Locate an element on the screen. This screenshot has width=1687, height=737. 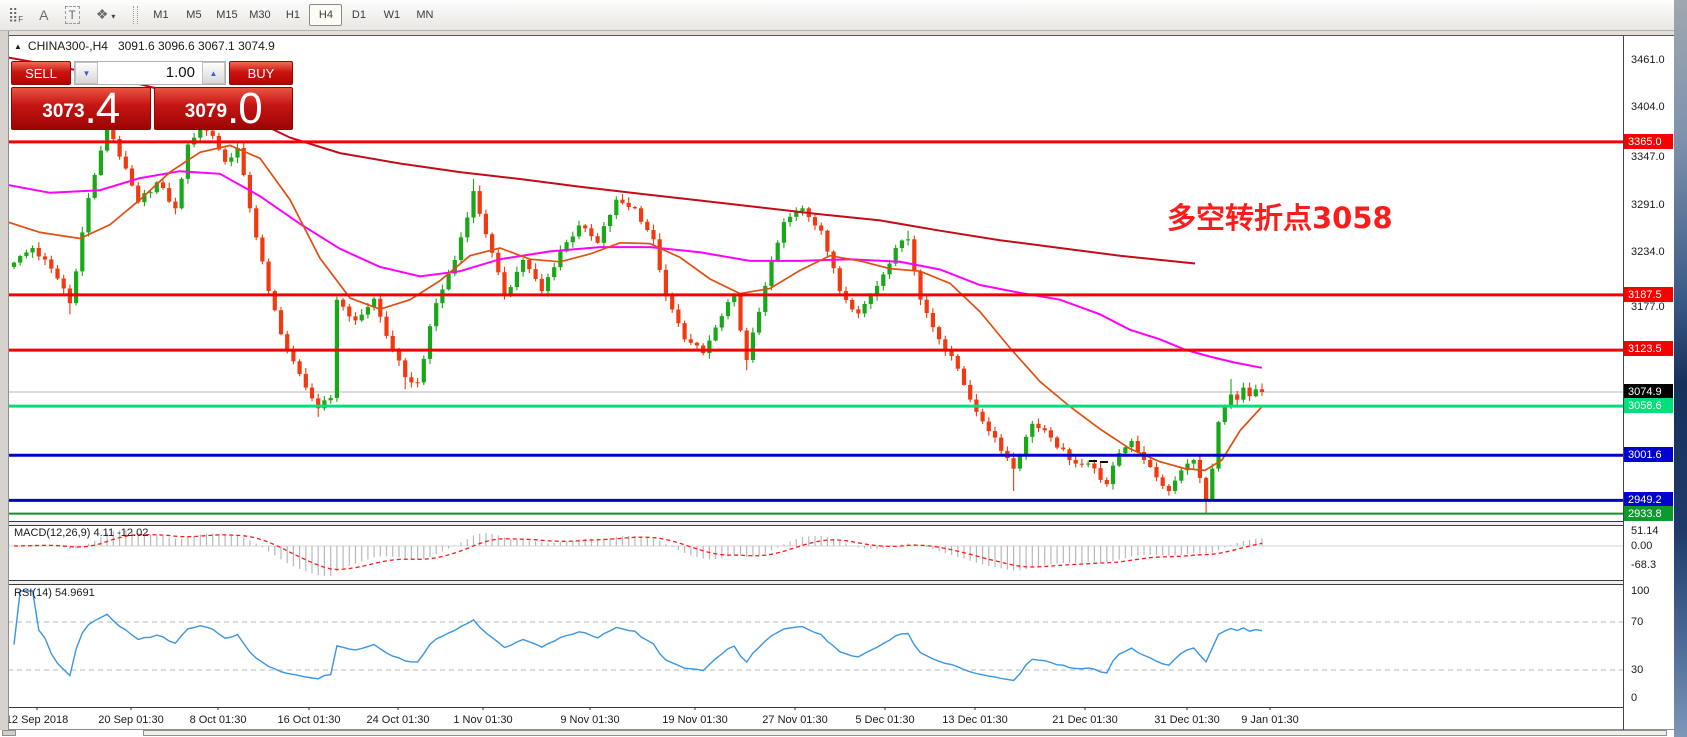
price-tag-2949.2: 2949.2 is located at coordinates (1648, 499).